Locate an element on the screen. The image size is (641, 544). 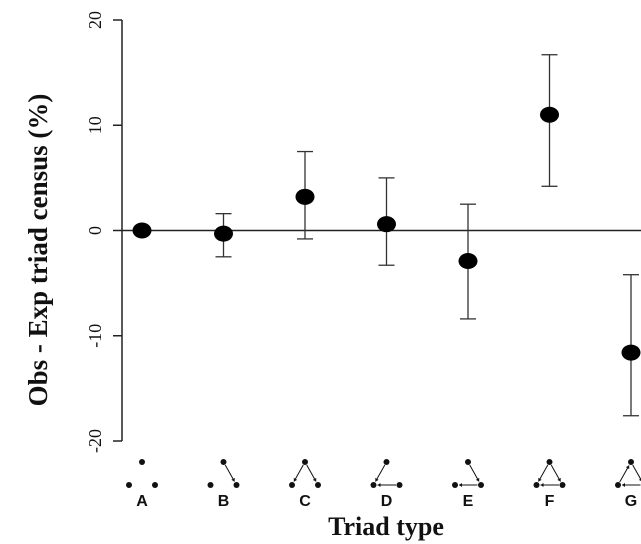
x-category-label: C is located at coordinates (305, 501).